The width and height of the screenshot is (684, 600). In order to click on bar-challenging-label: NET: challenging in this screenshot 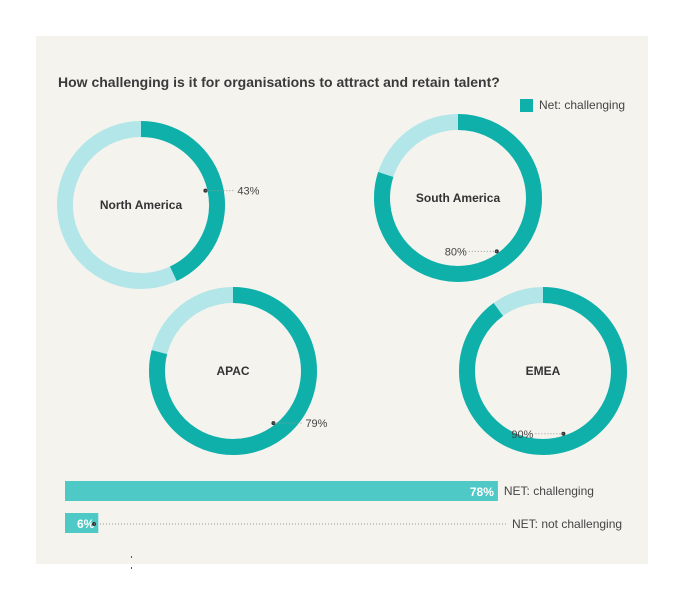, I will do `click(549, 491)`.